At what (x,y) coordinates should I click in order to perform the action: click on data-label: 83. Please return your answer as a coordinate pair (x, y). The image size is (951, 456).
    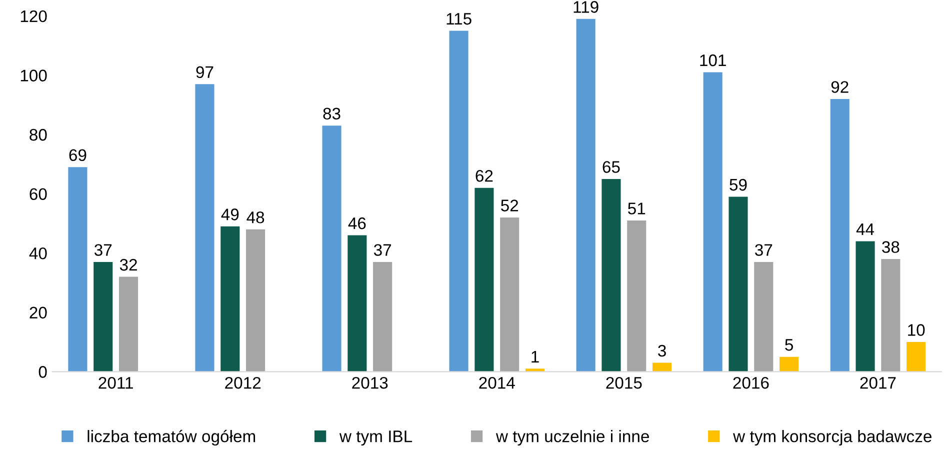
    Looking at the image, I should click on (331, 114).